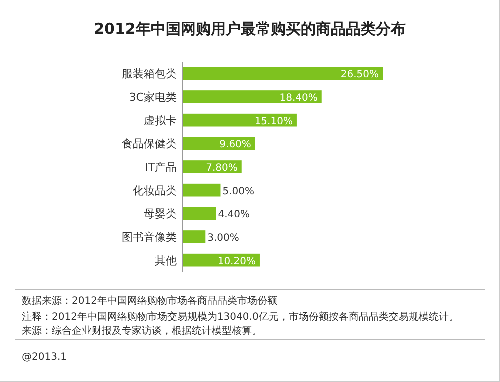 This screenshot has width=500, height=382. What do you see at coordinates (236, 145) in the screenshot?
I see `data-label: 9.60%` at bounding box center [236, 145].